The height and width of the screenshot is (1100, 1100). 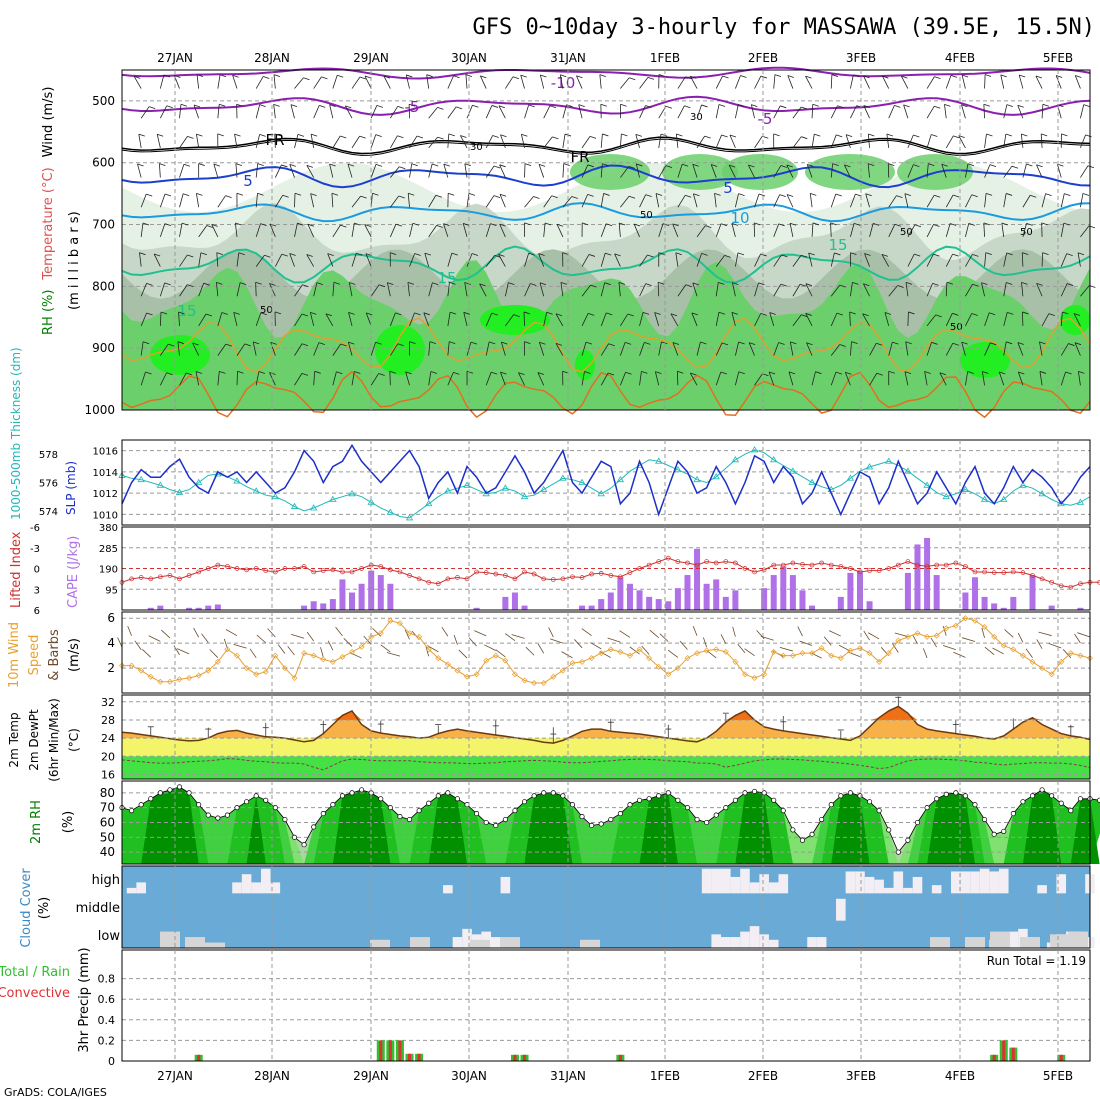 What do you see at coordinates (105, 515) in the screenshot?
I see `slp-tick-label: 1010` at bounding box center [105, 515].